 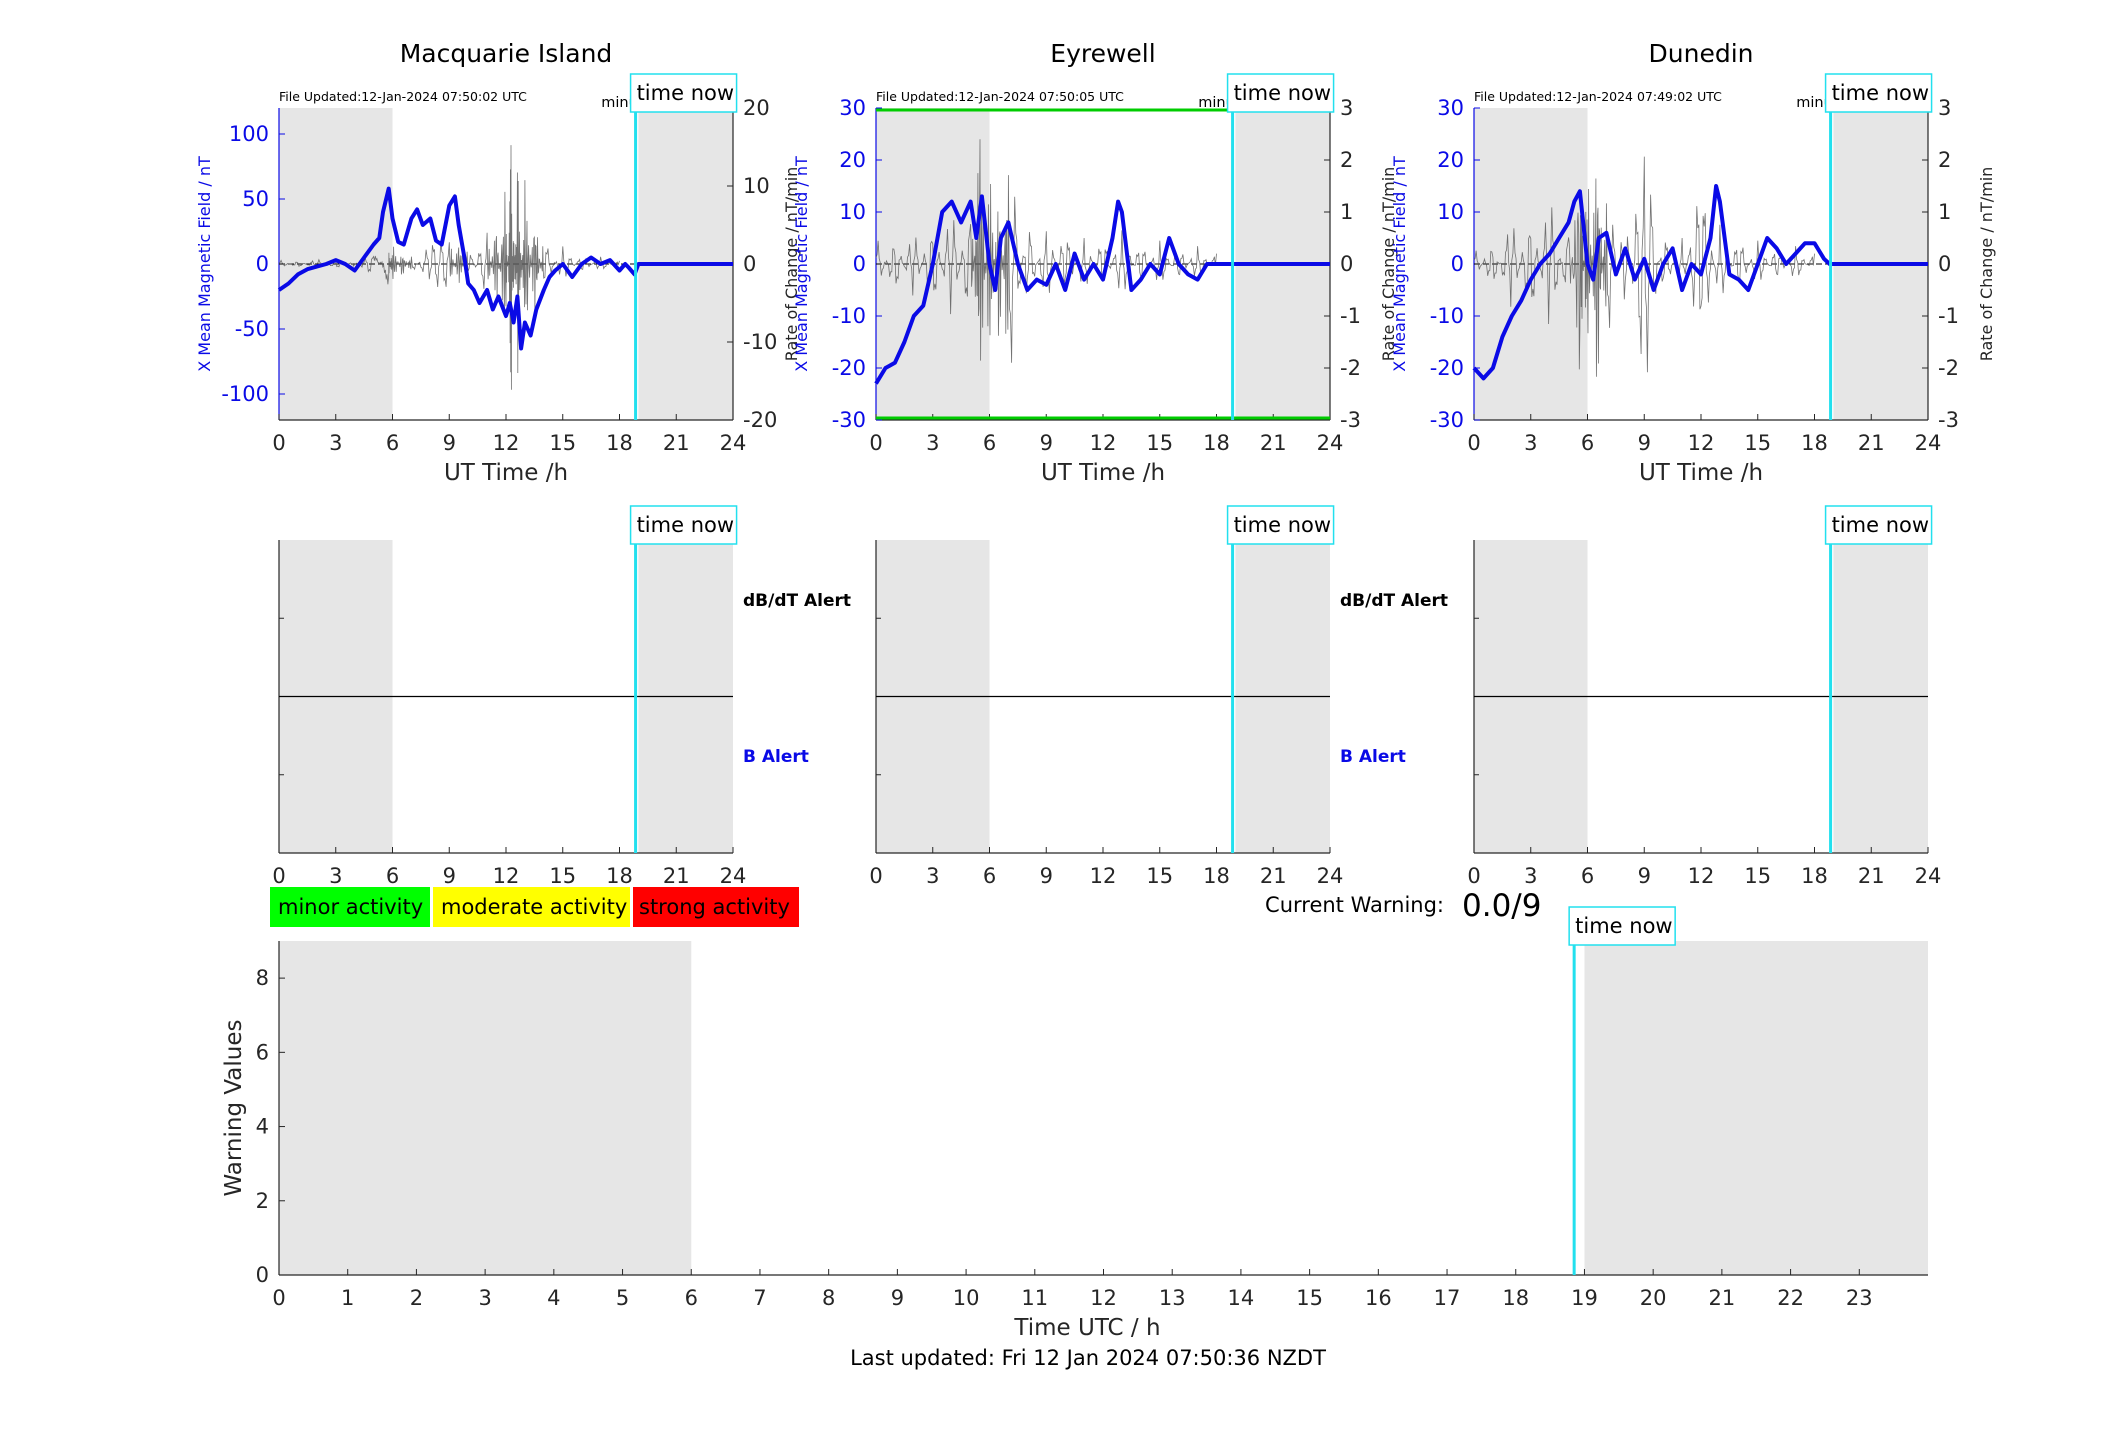 What do you see at coordinates (1241, 1298) in the screenshot?
I see `x-tick-label: 14` at bounding box center [1241, 1298].